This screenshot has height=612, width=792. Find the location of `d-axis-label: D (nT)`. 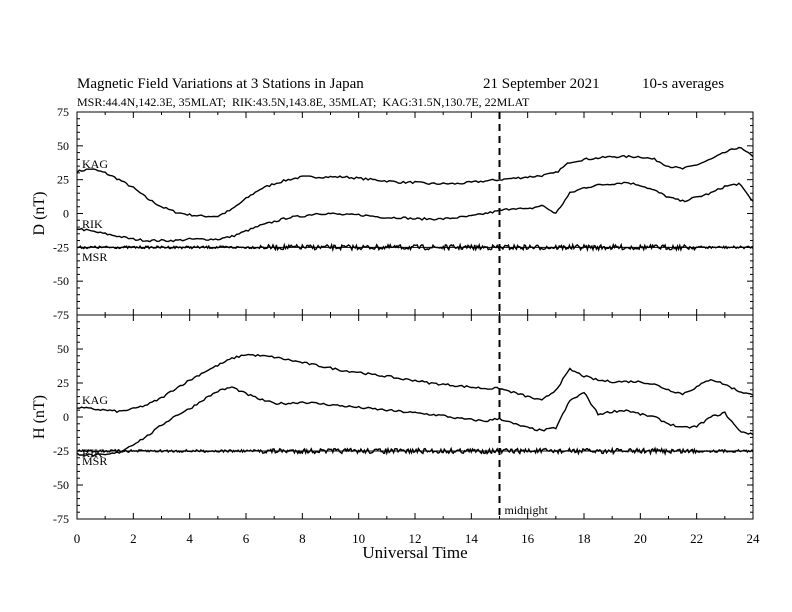

d-axis-label: D (nT) is located at coordinates (39, 214).